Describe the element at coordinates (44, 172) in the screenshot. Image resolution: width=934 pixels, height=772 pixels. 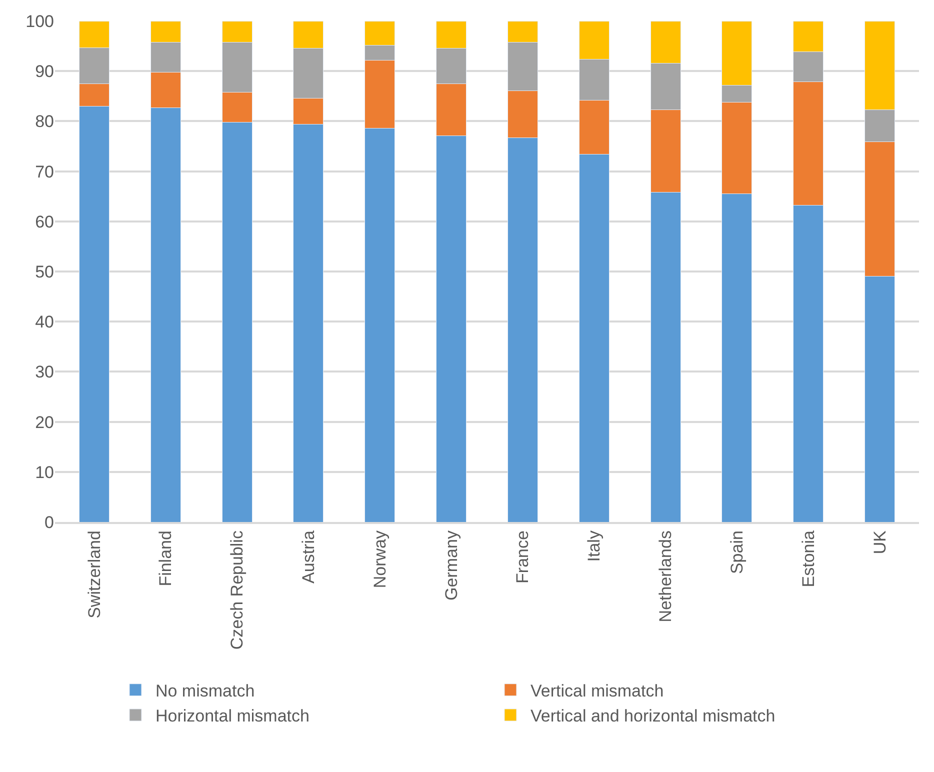
I see `y-tick-label: 70` at that location.